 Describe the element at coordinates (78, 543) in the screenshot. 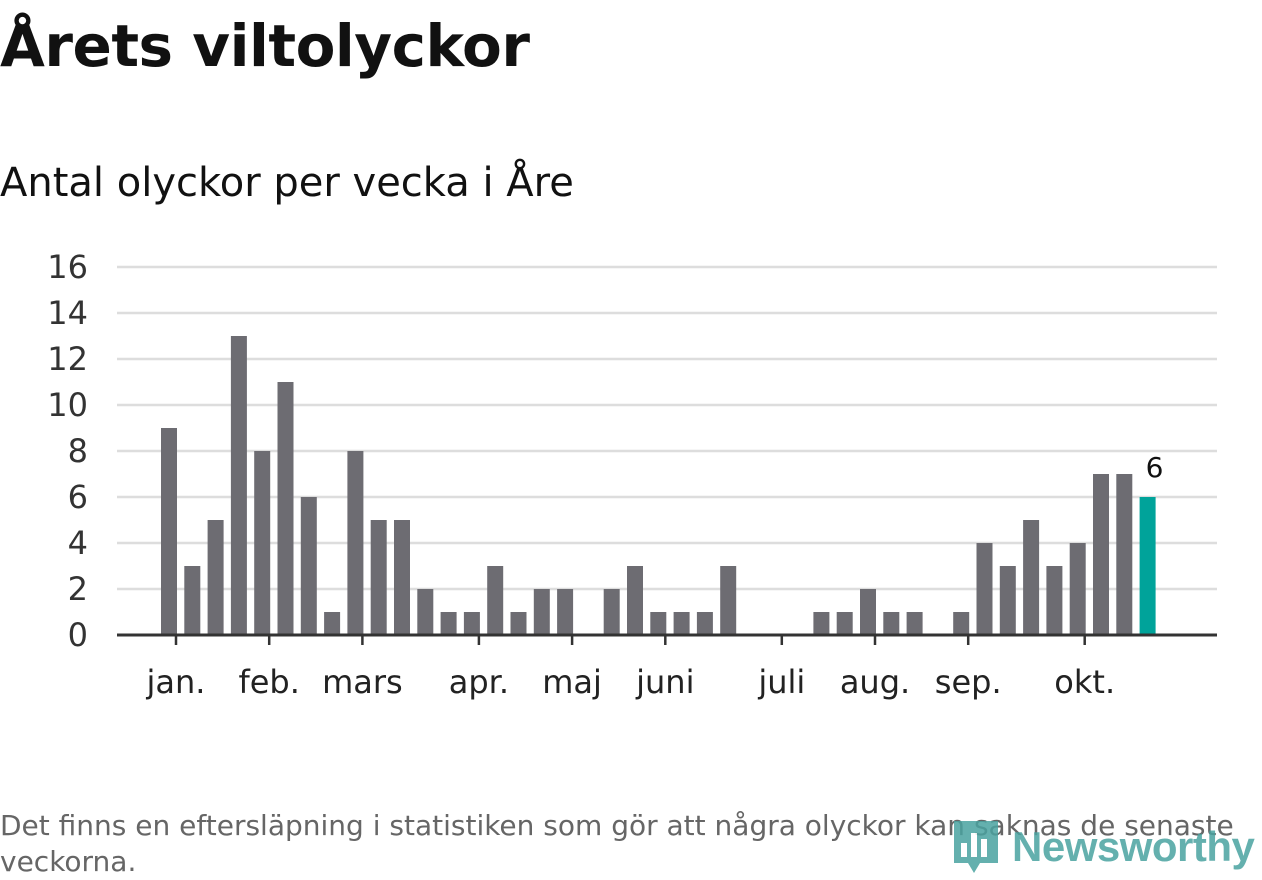

I see `y-tick-label: 4` at that location.